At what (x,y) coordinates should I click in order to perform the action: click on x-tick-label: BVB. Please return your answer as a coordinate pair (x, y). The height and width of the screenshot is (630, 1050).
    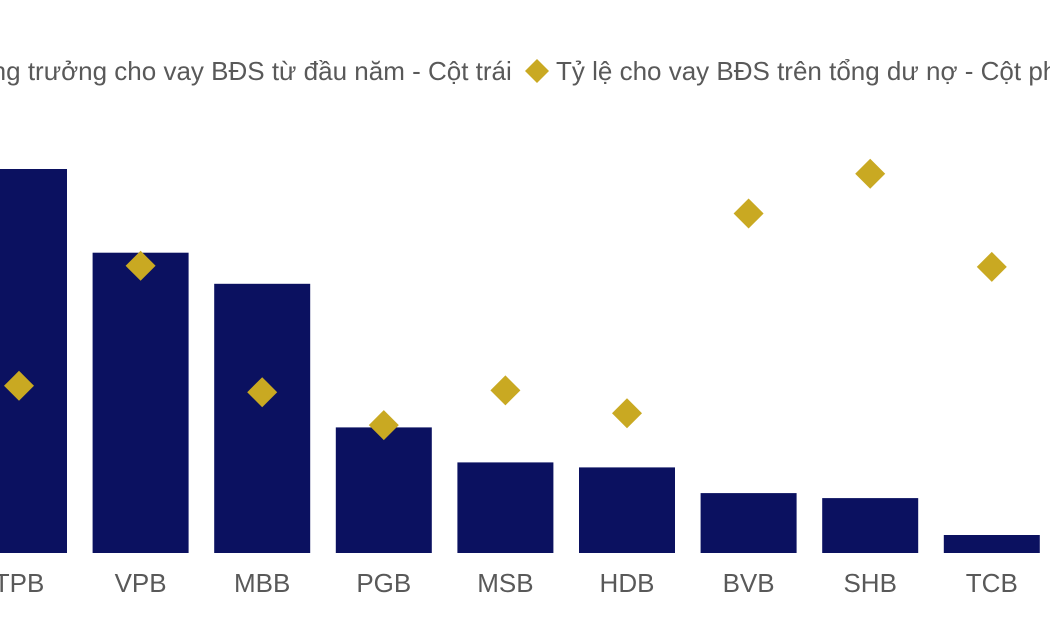
    Looking at the image, I should click on (749, 583).